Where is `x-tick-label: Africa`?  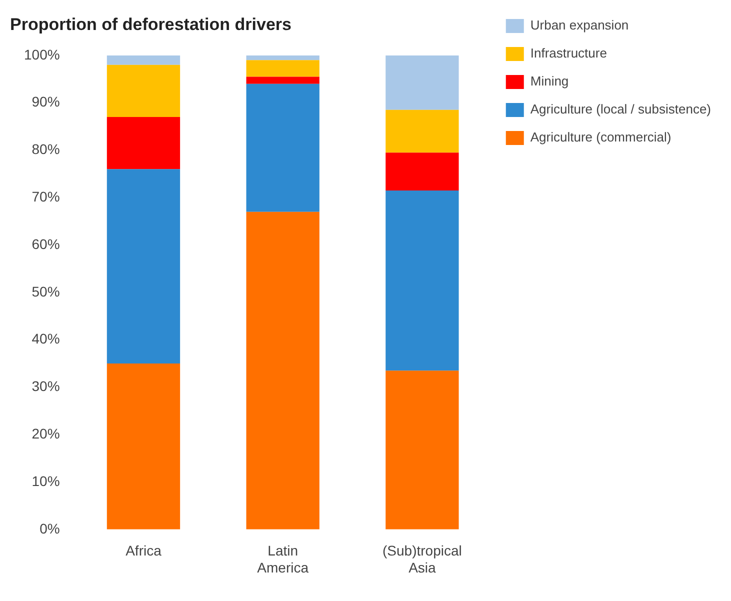
x-tick-label: Africa is located at coordinates (144, 550).